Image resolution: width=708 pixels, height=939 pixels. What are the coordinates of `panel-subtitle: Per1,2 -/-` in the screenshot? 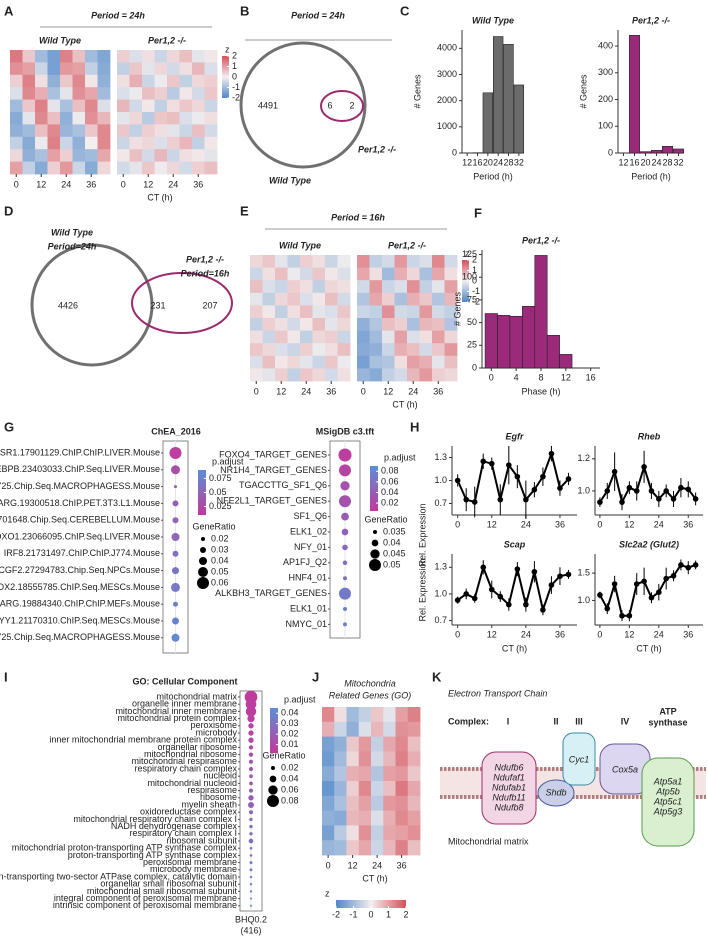 It's located at (407, 245).